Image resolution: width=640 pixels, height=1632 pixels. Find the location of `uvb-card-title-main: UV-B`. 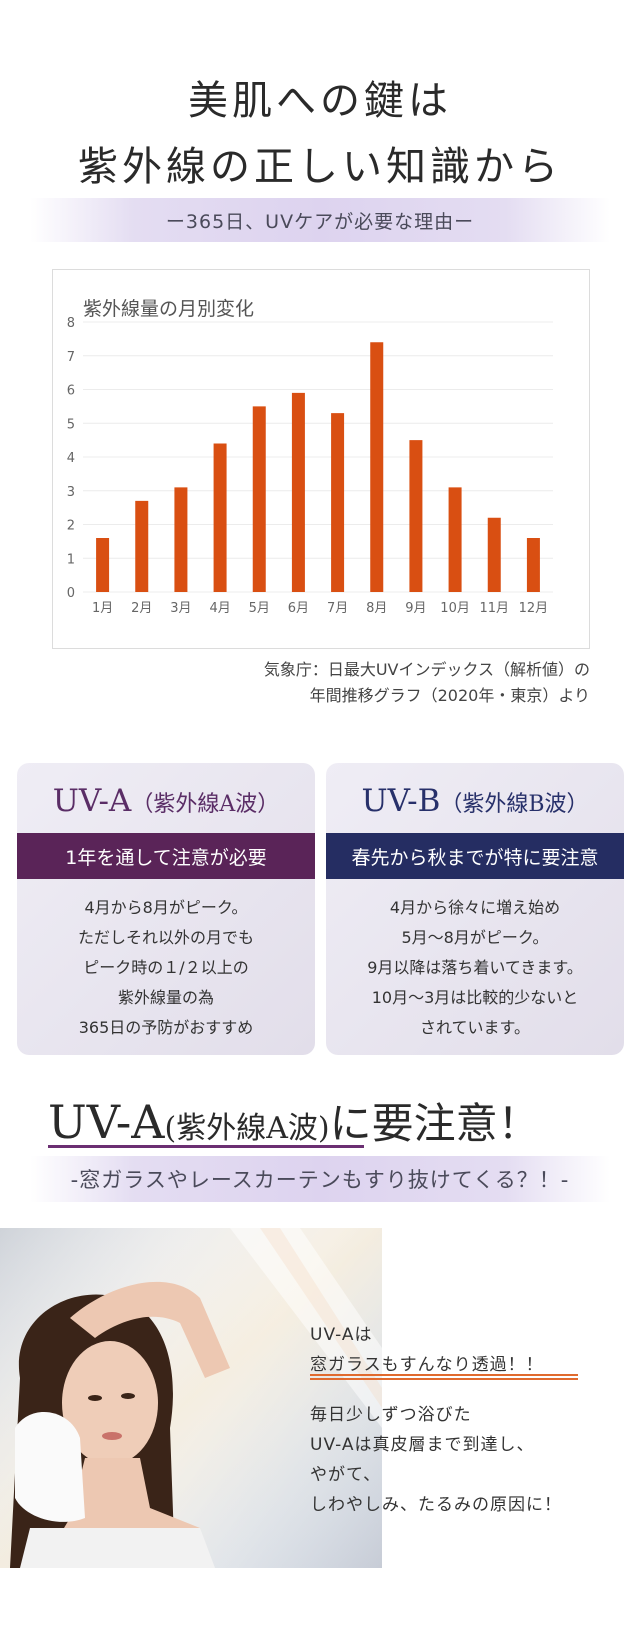

uvb-card-title-main: UV-B is located at coordinates (401, 801).